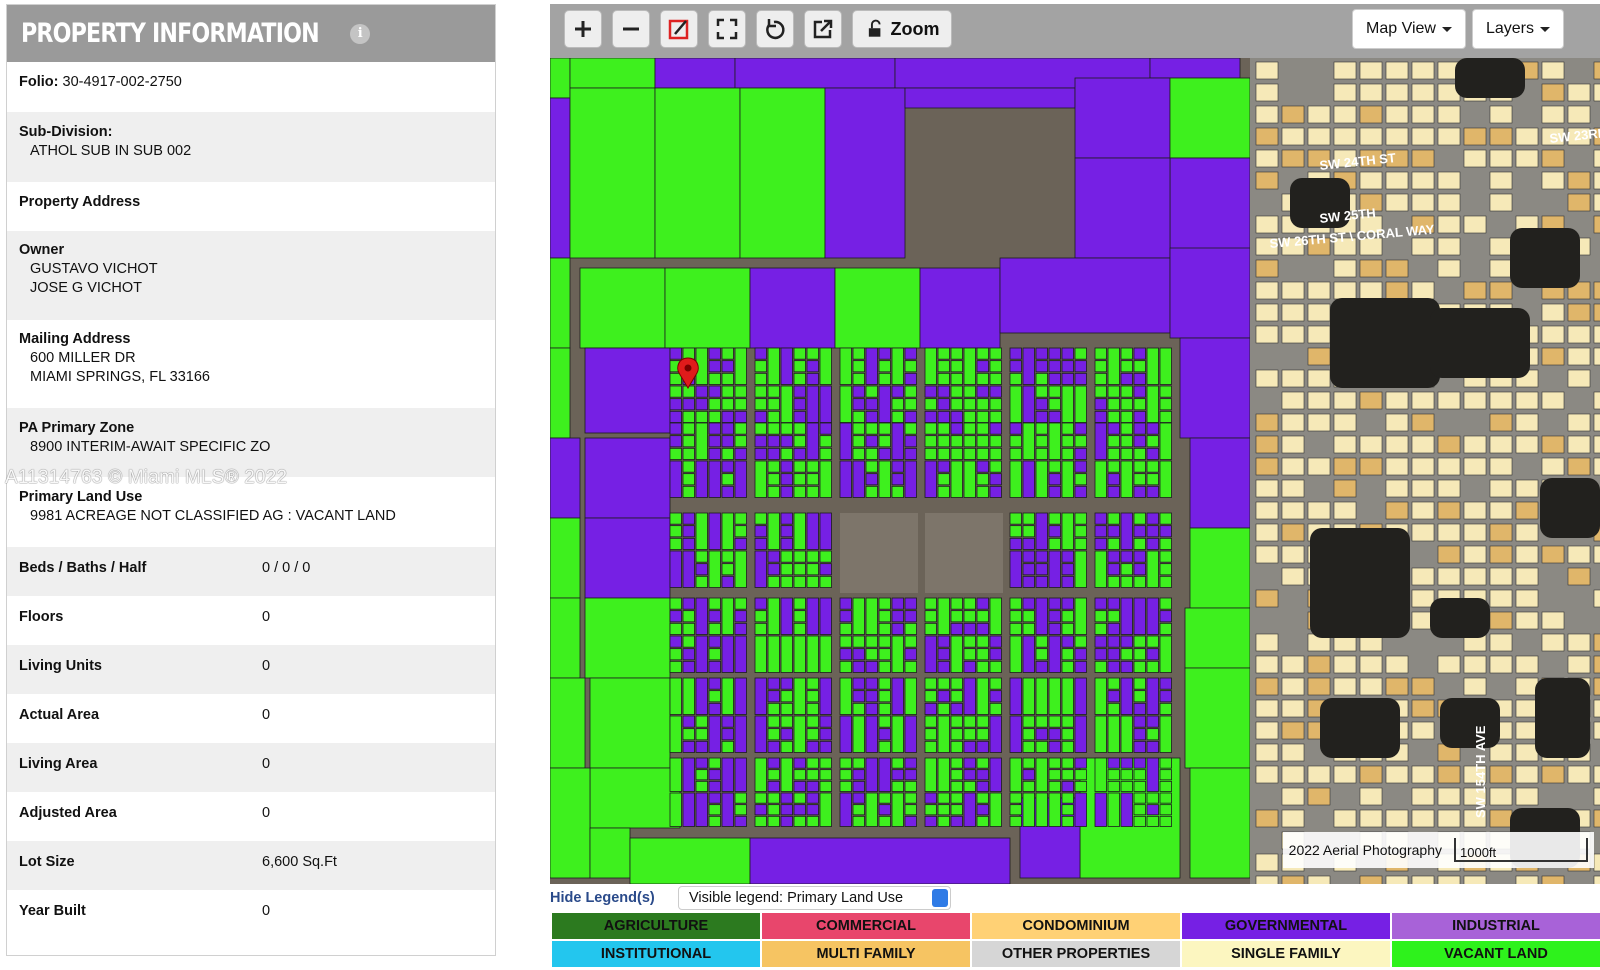 The image size is (1600, 970). What do you see at coordinates (1446, 29) in the screenshot?
I see `chevron-down-icon` at bounding box center [1446, 29].